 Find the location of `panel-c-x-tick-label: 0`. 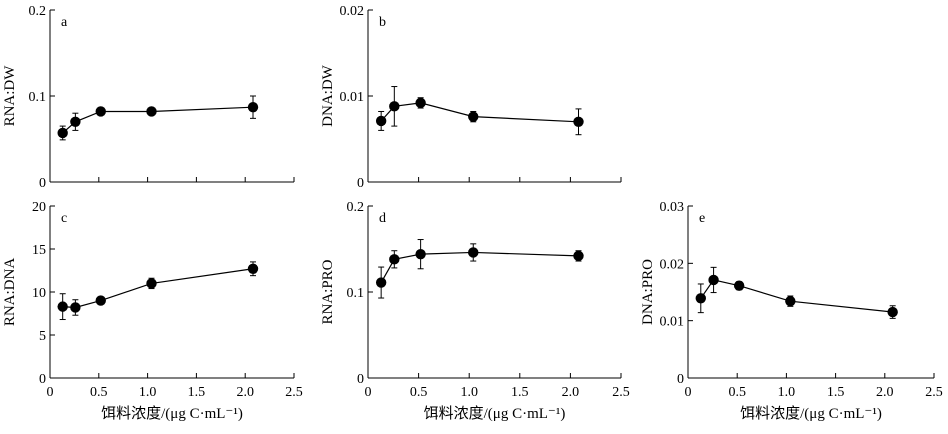

panel-c-x-tick-label: 0 is located at coordinates (50, 392).